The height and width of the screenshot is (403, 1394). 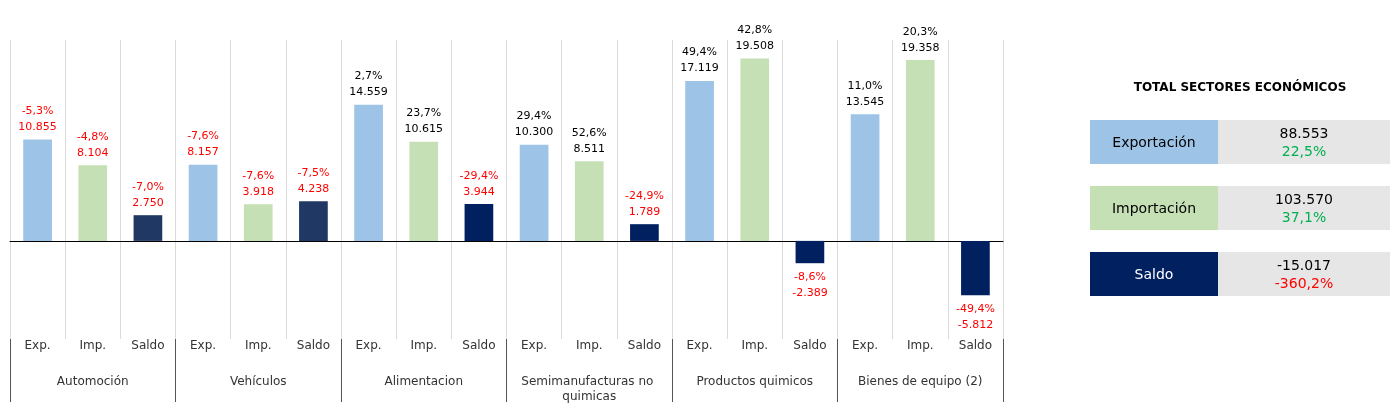 What do you see at coordinates (147, 194) in the screenshot?
I see `data-label: -7,0% 2.750` at bounding box center [147, 194].